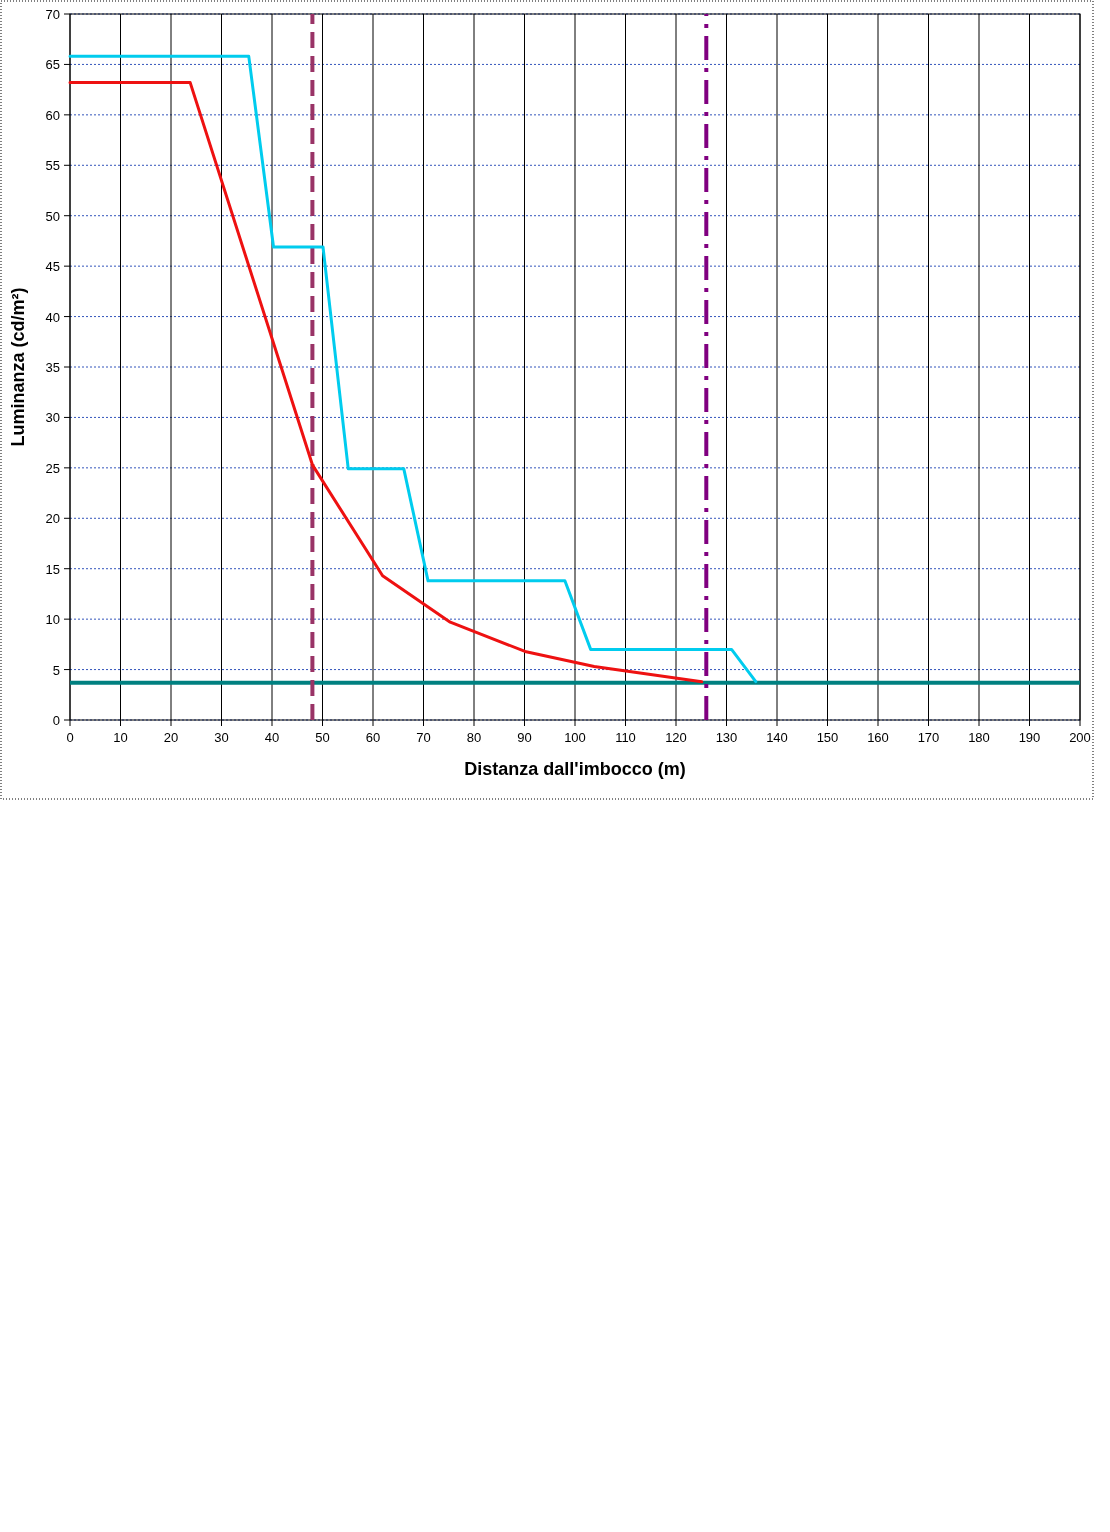  Describe the element at coordinates (52, 267) in the screenshot. I see `y-tick-label: 45` at that location.